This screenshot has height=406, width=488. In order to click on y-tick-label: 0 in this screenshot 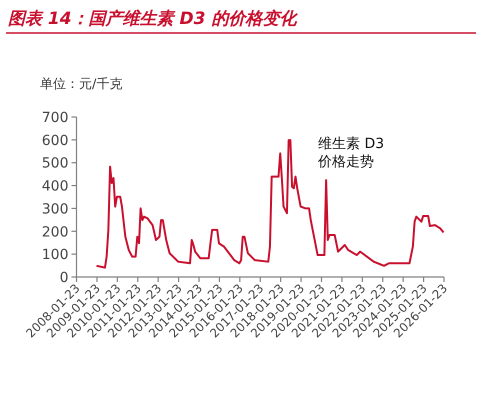, I will do `click(64, 278)`.